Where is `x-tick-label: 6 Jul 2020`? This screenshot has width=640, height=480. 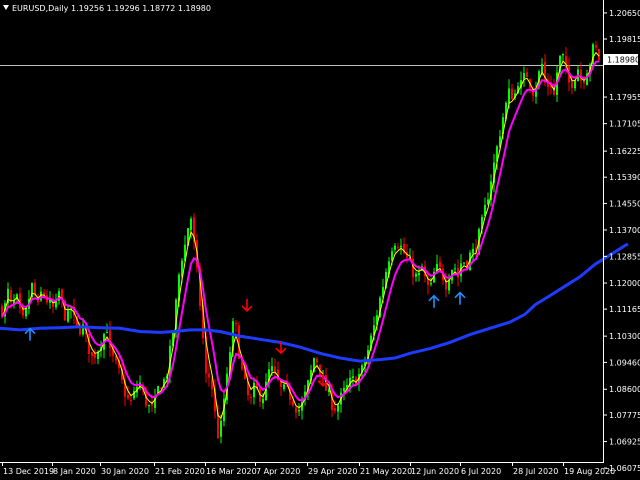 x-tick-label: 6 Jul 2020 is located at coordinates (481, 471).